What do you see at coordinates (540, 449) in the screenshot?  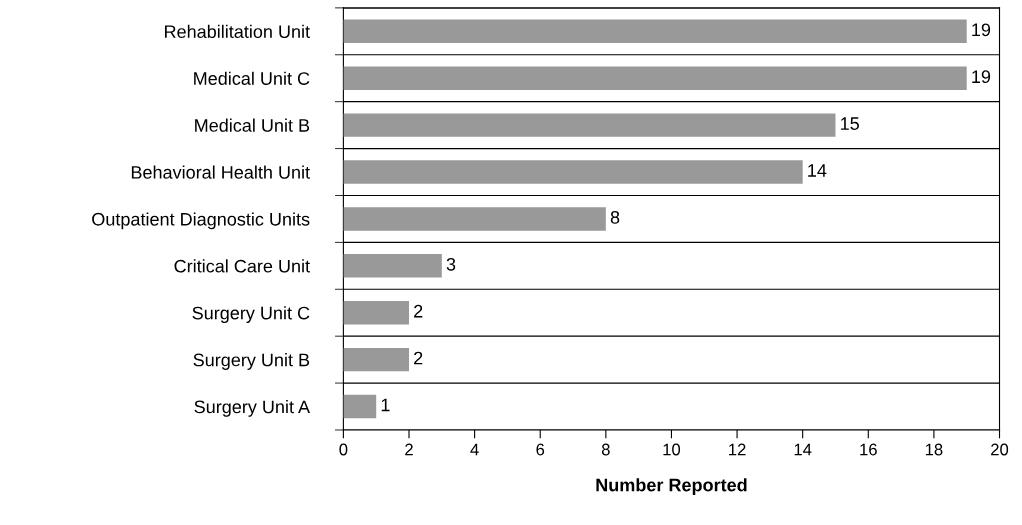 I see `x-tick-label: 6` at bounding box center [540, 449].